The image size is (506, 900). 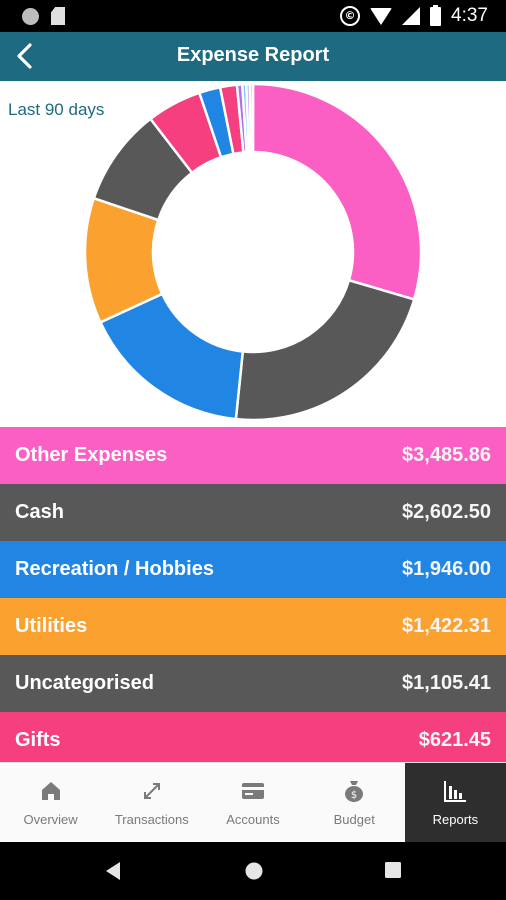 What do you see at coordinates (84, 683) in the screenshot?
I see `category-name: Uncategorised` at bounding box center [84, 683].